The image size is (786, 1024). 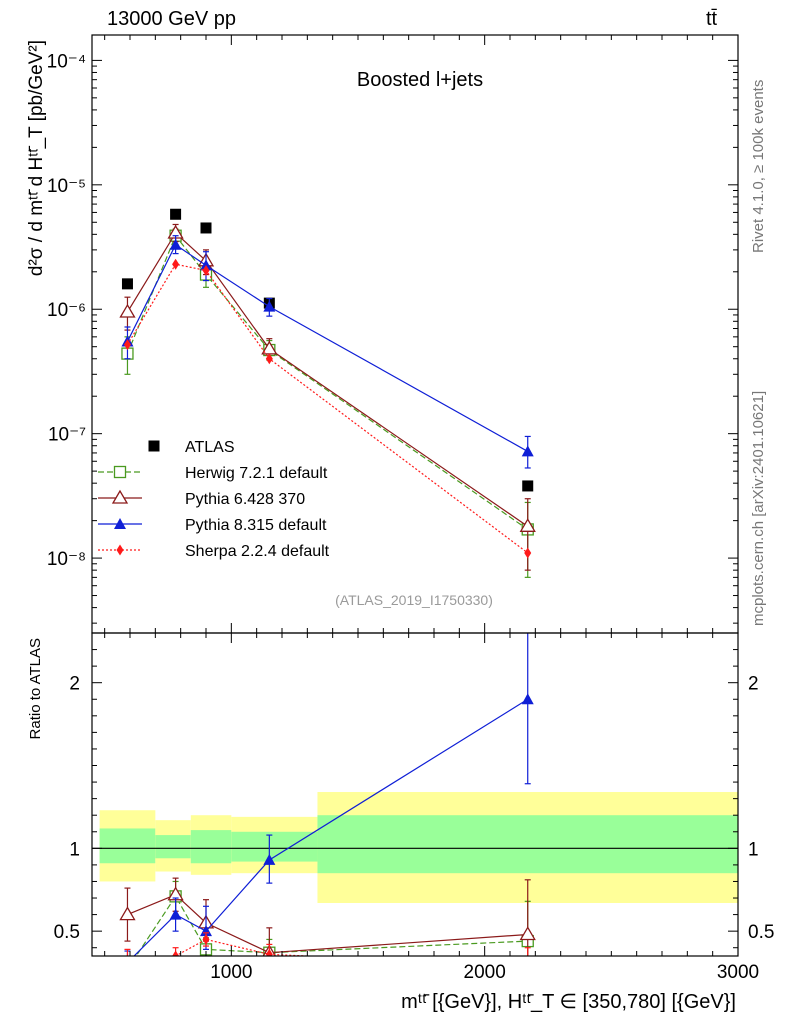 What do you see at coordinates (753, 849) in the screenshot?
I see `ratio-ytick-label-right: 1` at bounding box center [753, 849].